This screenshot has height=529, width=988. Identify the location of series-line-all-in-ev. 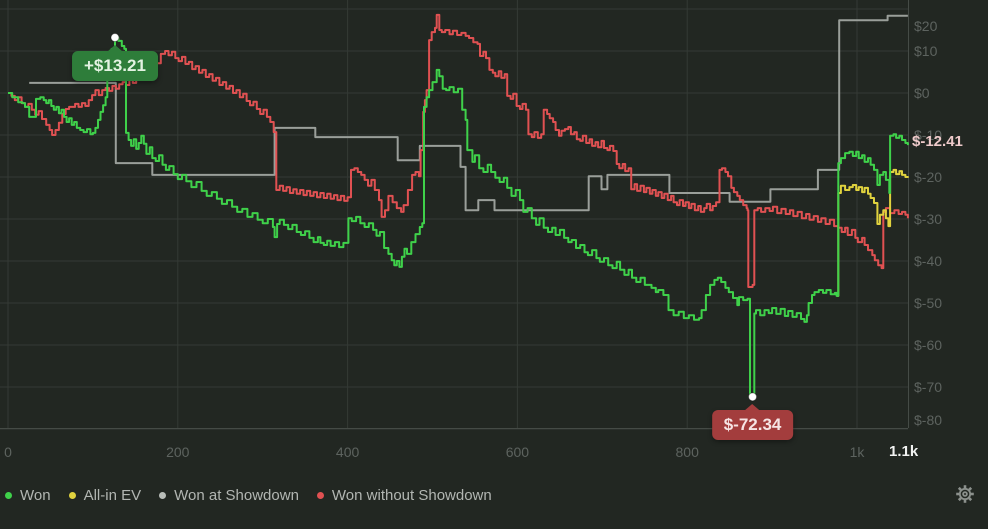
(872, 232).